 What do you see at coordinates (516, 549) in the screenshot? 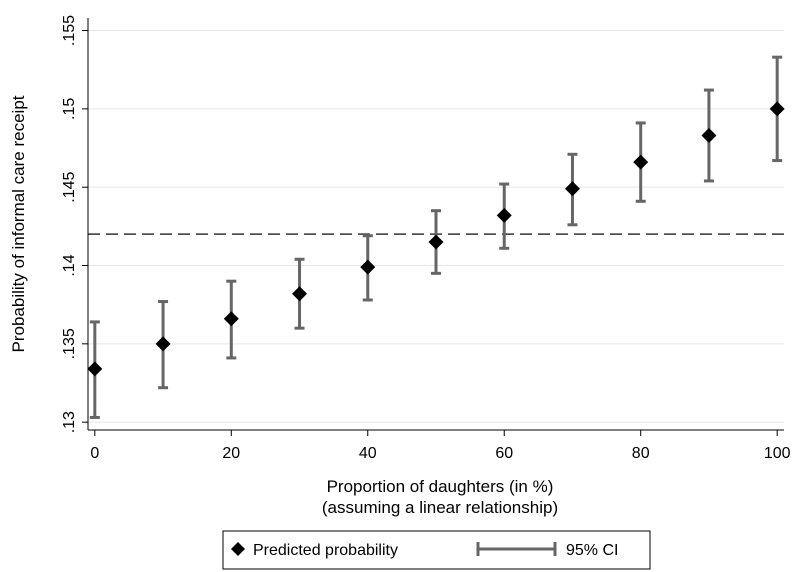
I see `legend-errorbar-icon` at bounding box center [516, 549].